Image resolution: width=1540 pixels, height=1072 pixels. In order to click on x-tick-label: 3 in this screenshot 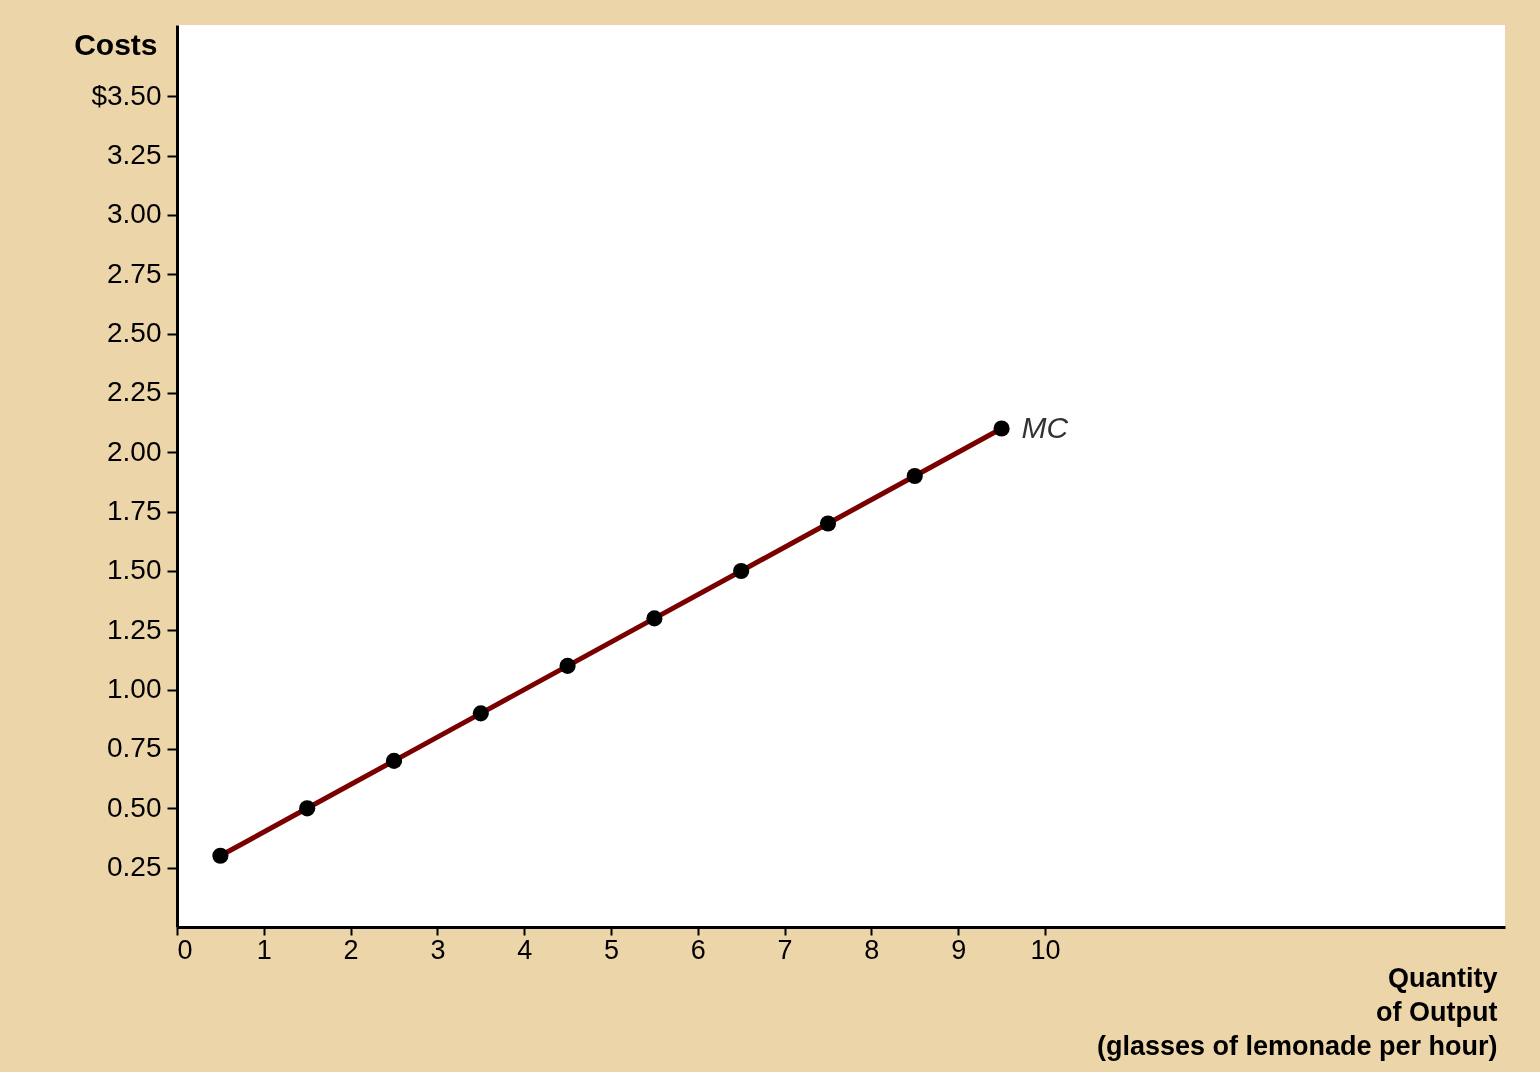, I will do `click(438, 949)`.